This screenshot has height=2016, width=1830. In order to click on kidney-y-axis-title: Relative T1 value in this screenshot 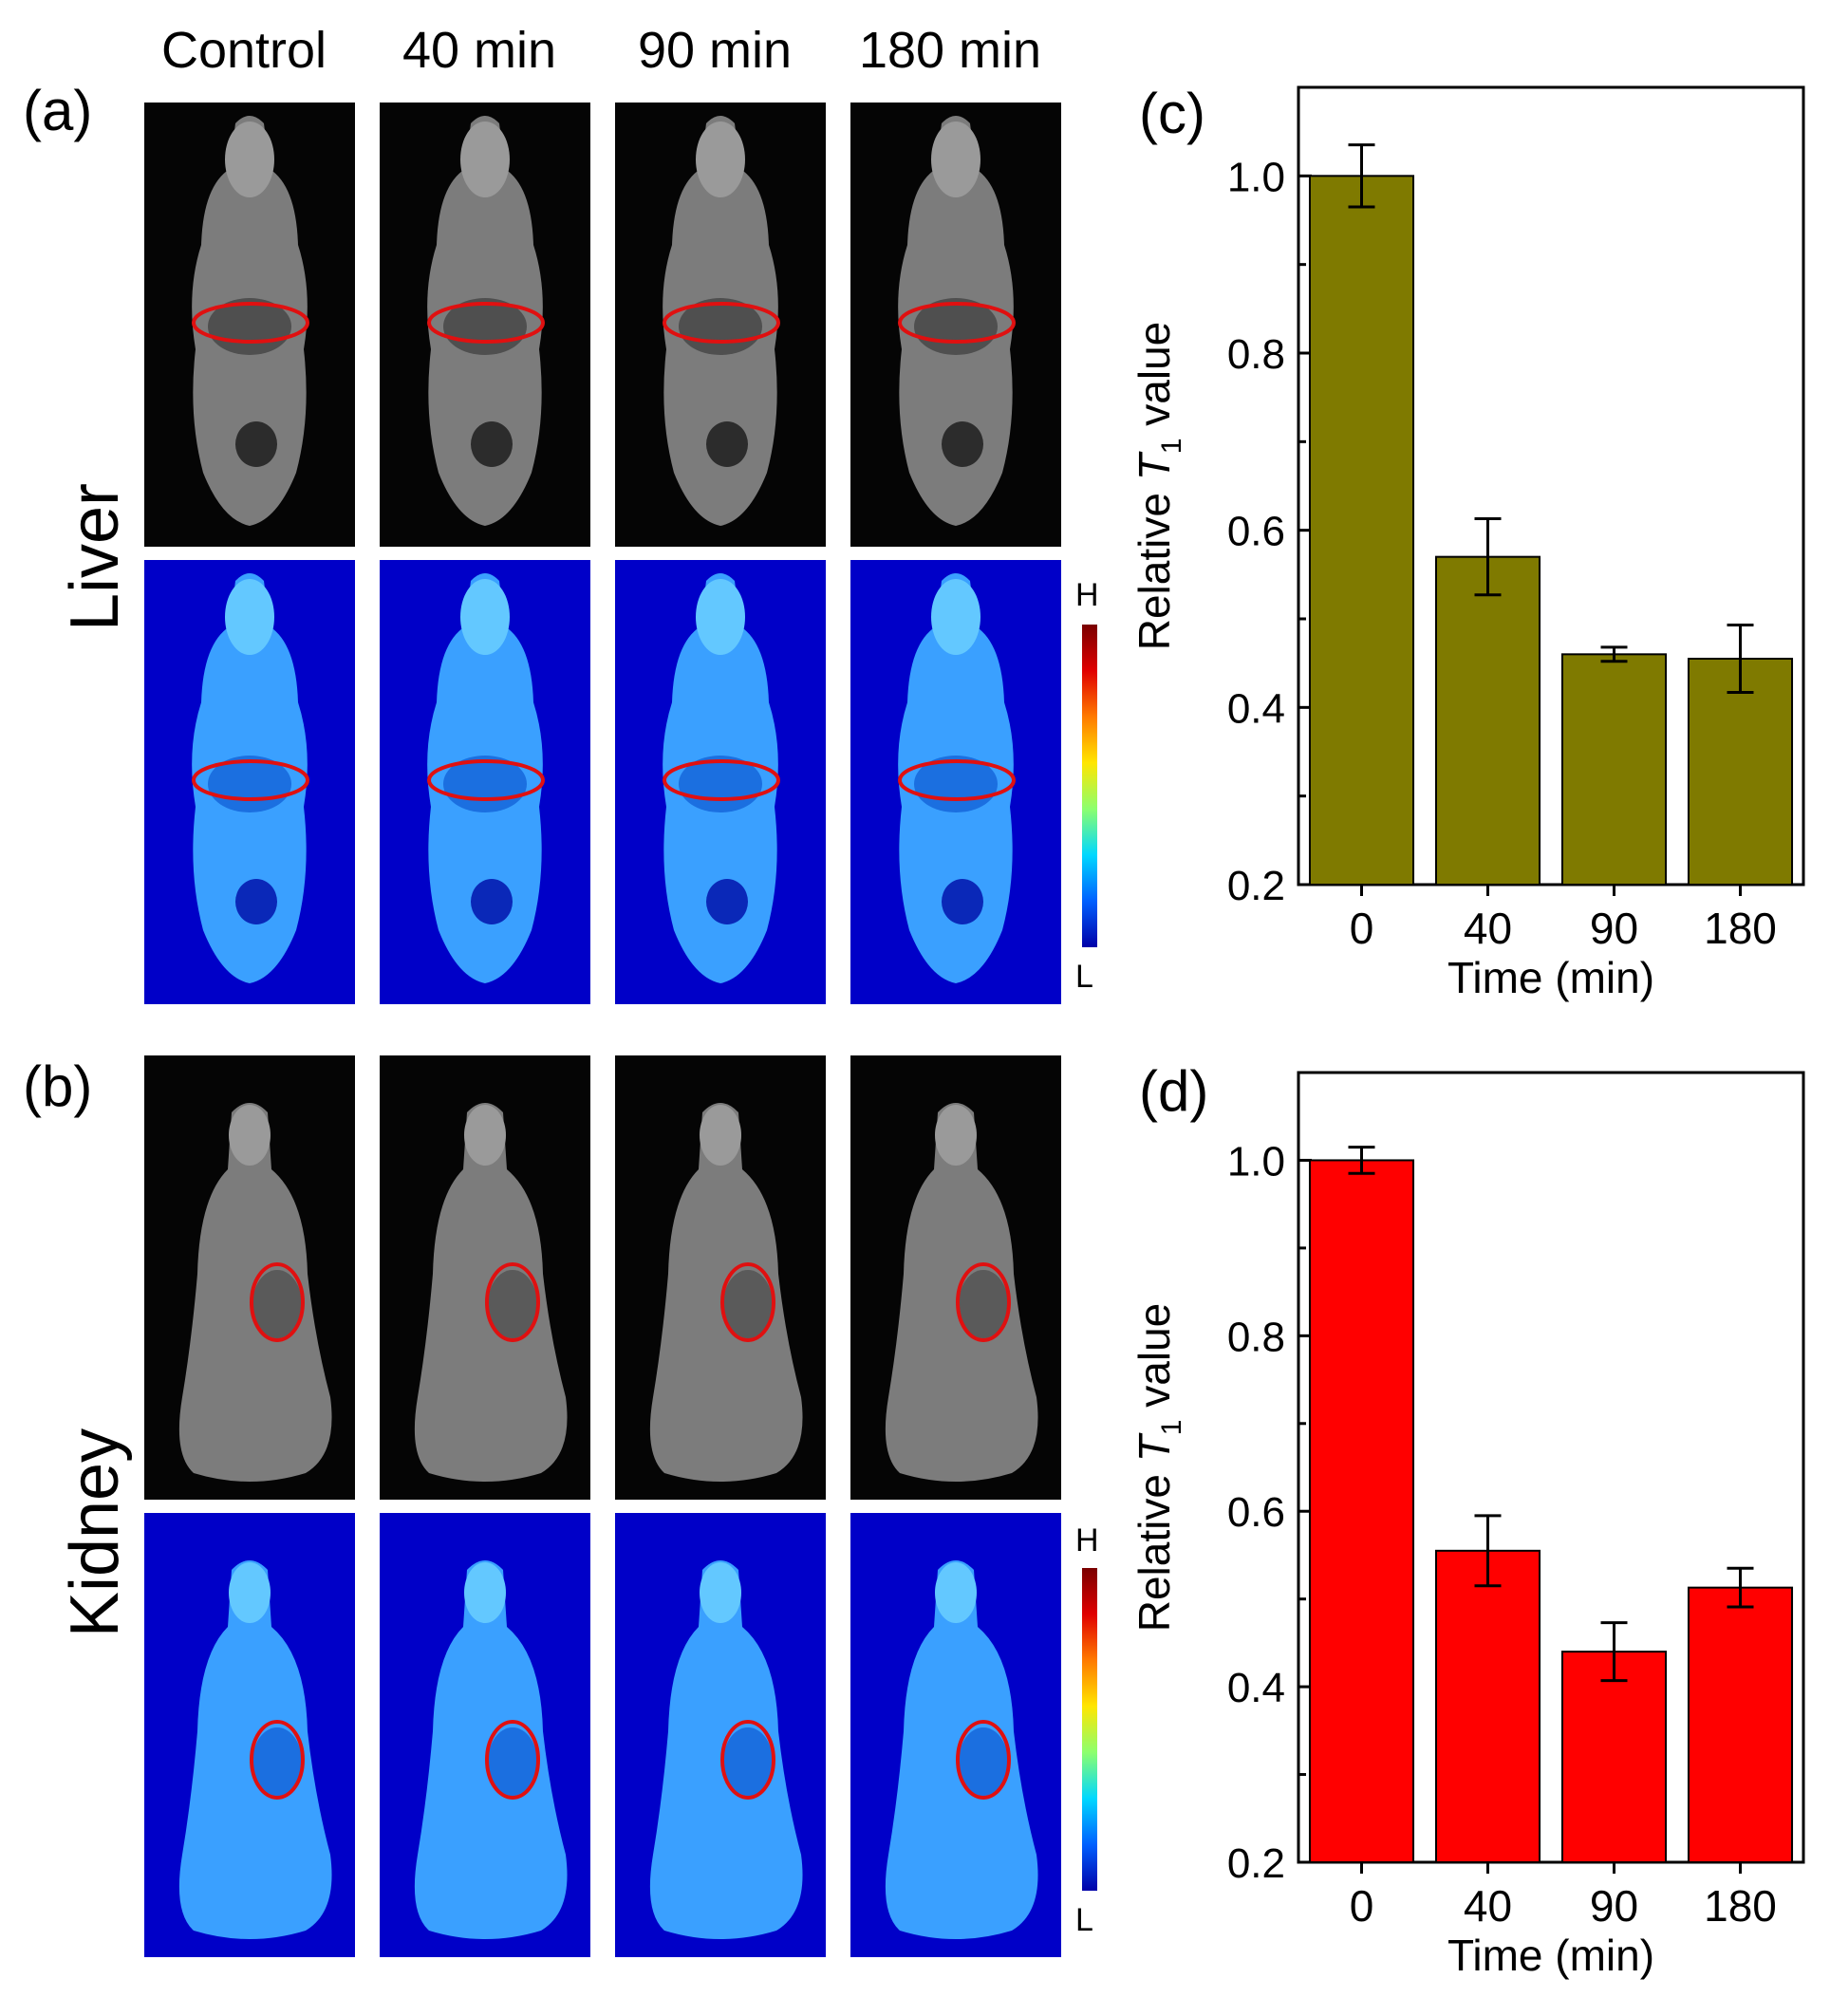, I will do `click(1158, 1468)`.